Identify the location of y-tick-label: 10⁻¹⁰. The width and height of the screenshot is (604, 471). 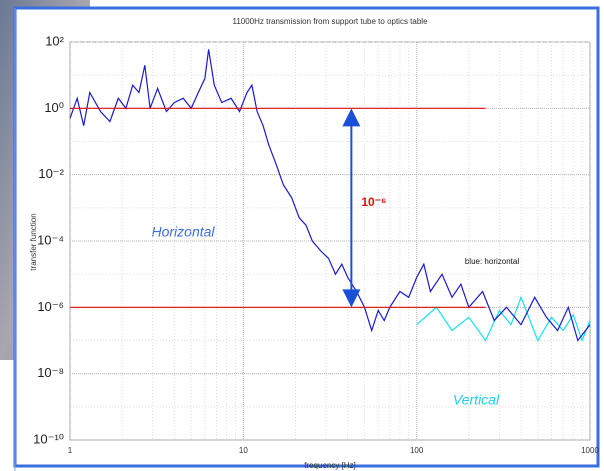
(48, 438).